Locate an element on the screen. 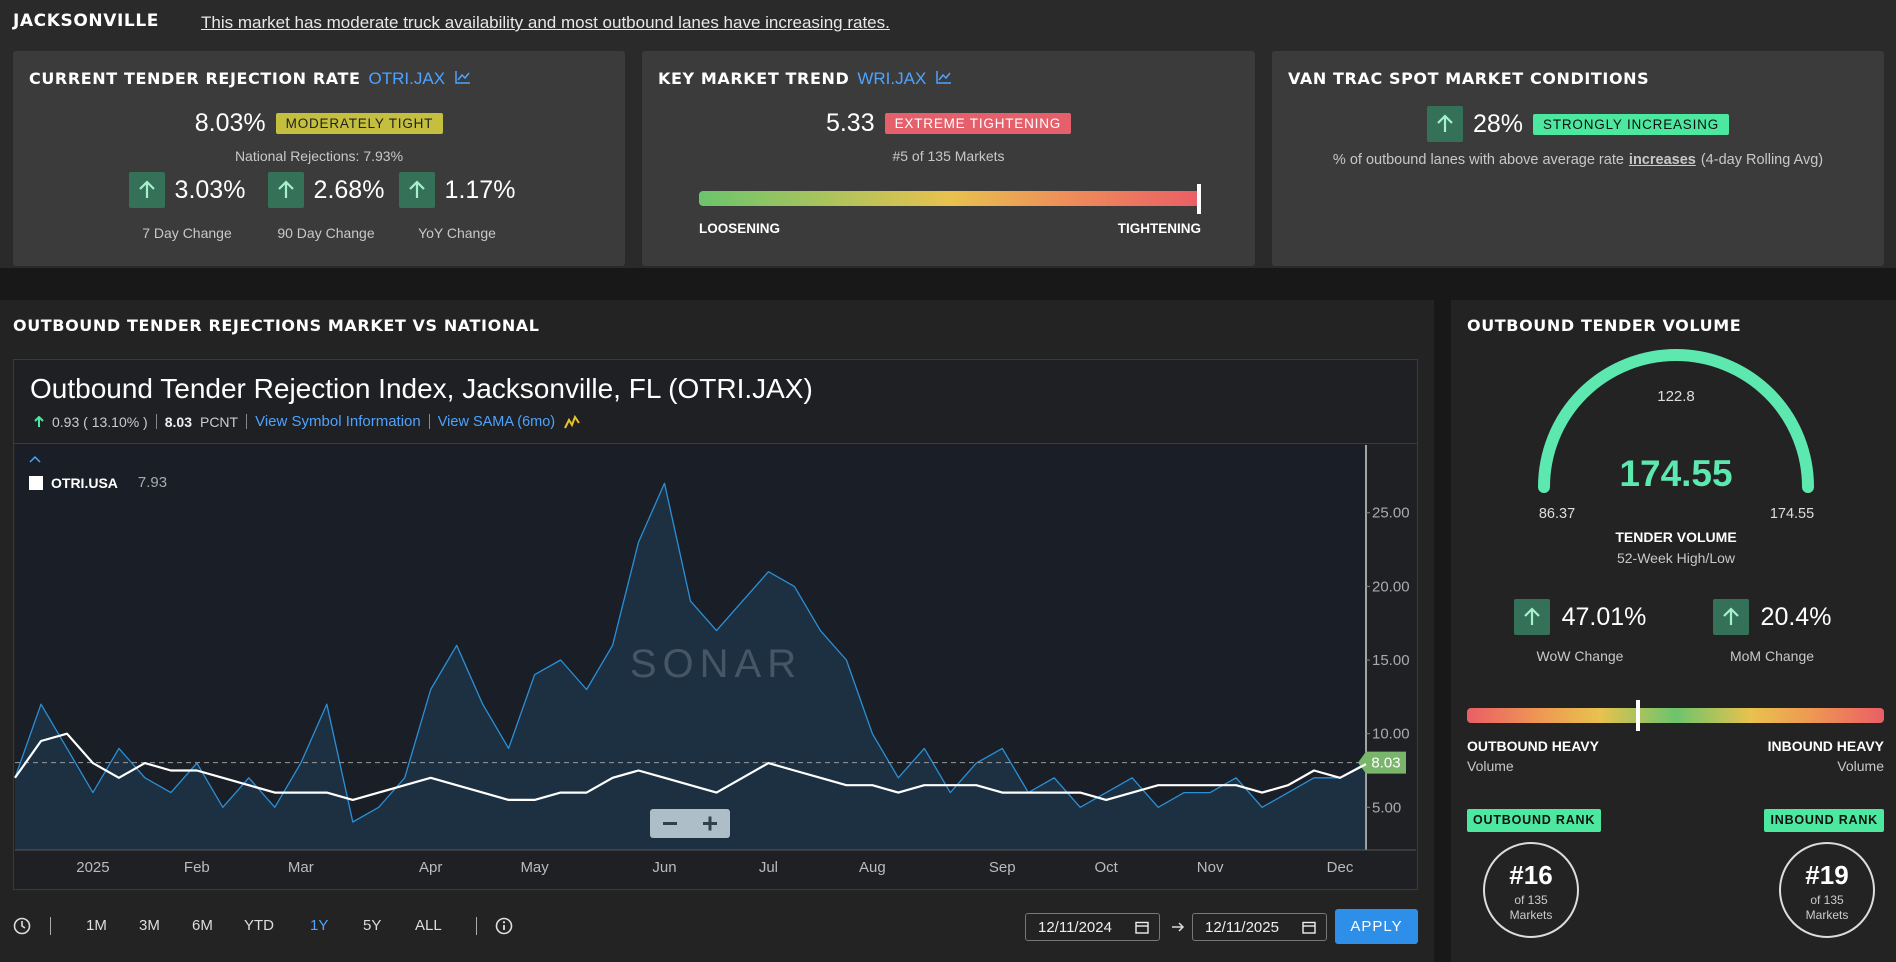 This screenshot has width=1896, height=962. badge: EXTREME TIGHTENING is located at coordinates (978, 123).